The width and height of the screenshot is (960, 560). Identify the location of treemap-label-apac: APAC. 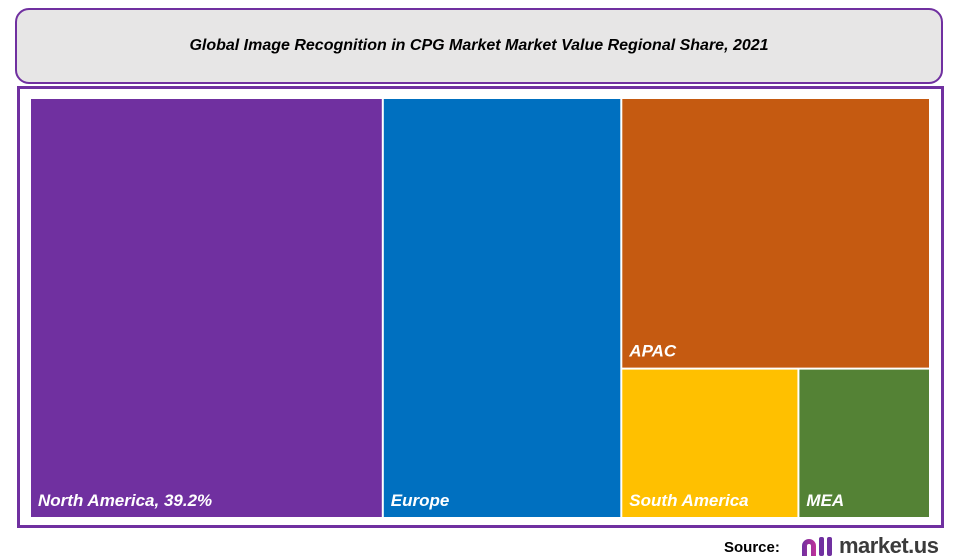
(652, 351).